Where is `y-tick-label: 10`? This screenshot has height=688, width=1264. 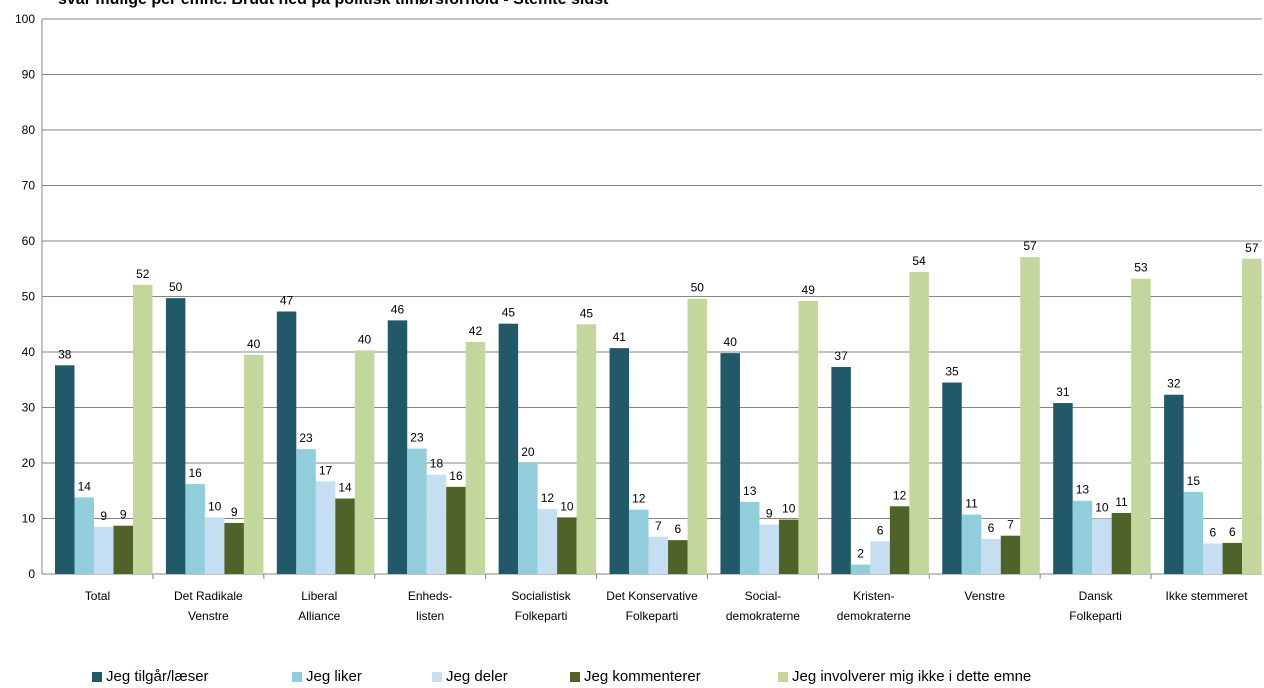
y-tick-label: 10 is located at coordinates (29, 519).